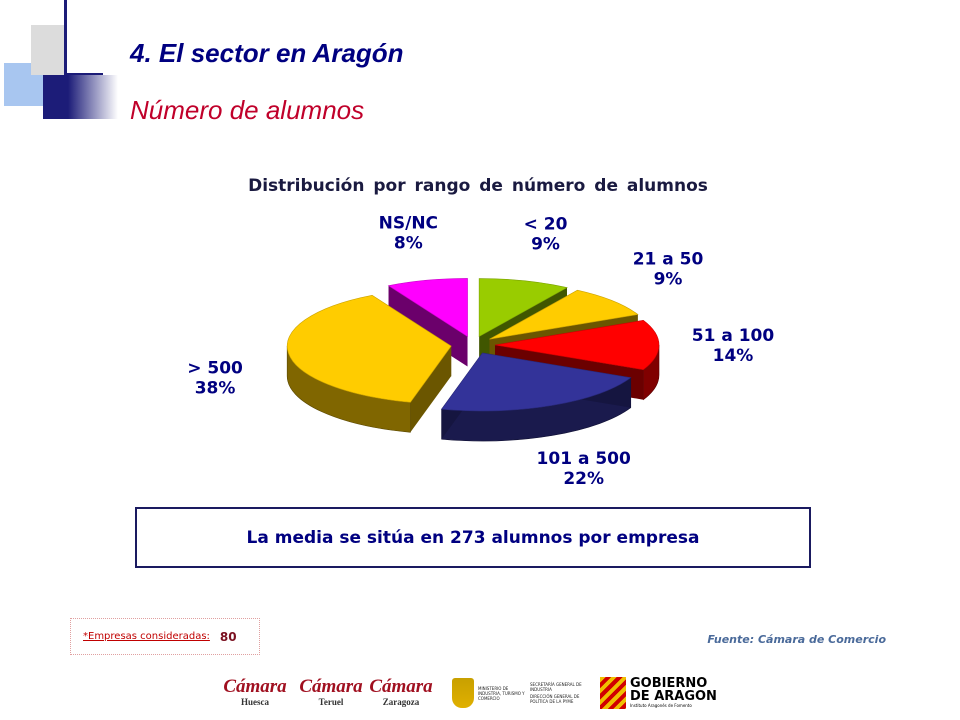 This screenshot has width=960, height=720. I want to click on coat-of-arms-icon, so click(463, 693).